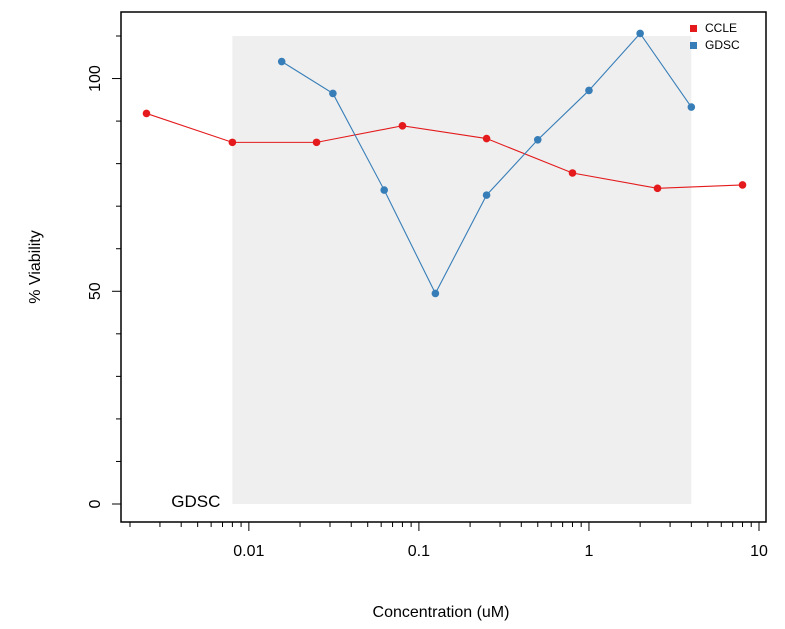 The image size is (785, 629). Describe the element at coordinates (693, 28) in the screenshot. I see `legend-swatch-ccle` at that location.